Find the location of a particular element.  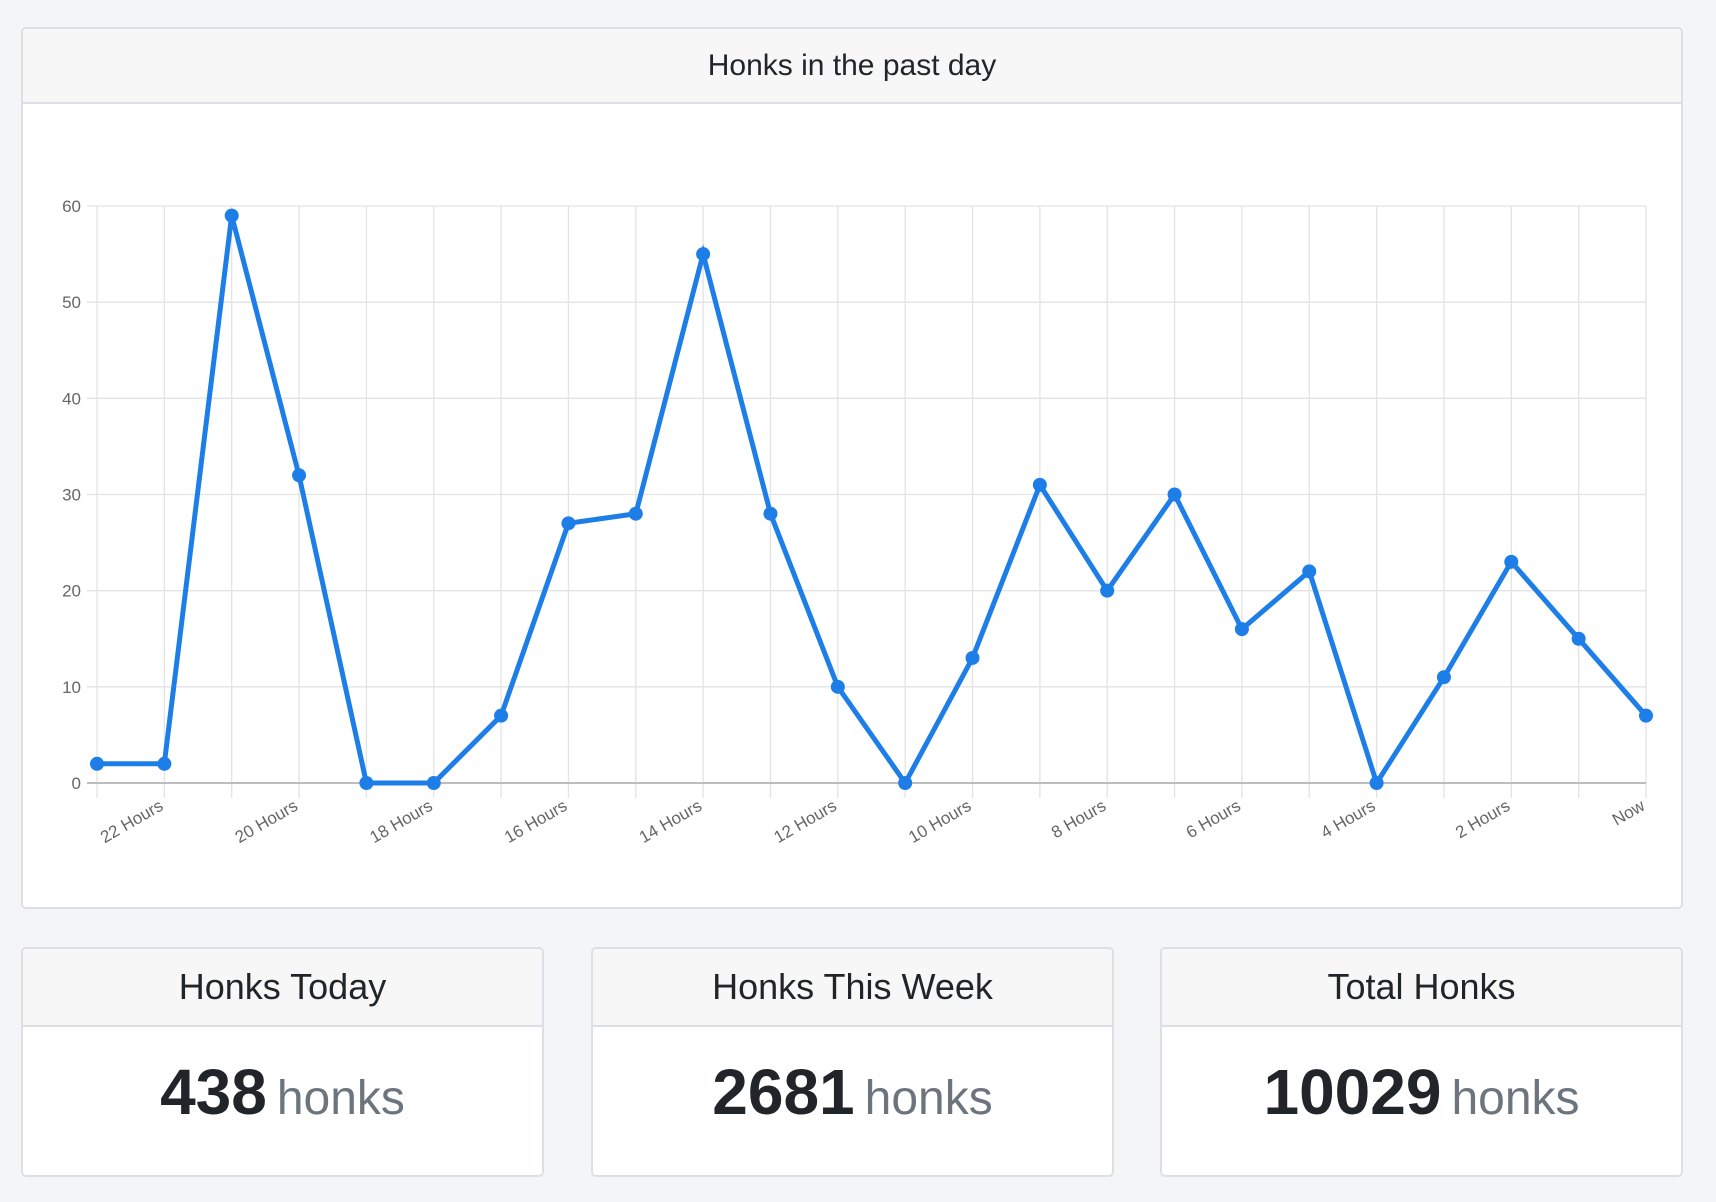

x-tick-label: 4 Hours is located at coordinates (1348, 819).